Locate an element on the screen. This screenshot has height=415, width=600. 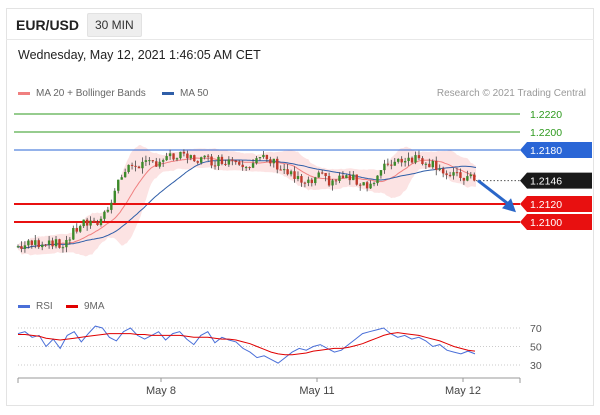
legend-ma50: MA 50 is located at coordinates (185, 93).